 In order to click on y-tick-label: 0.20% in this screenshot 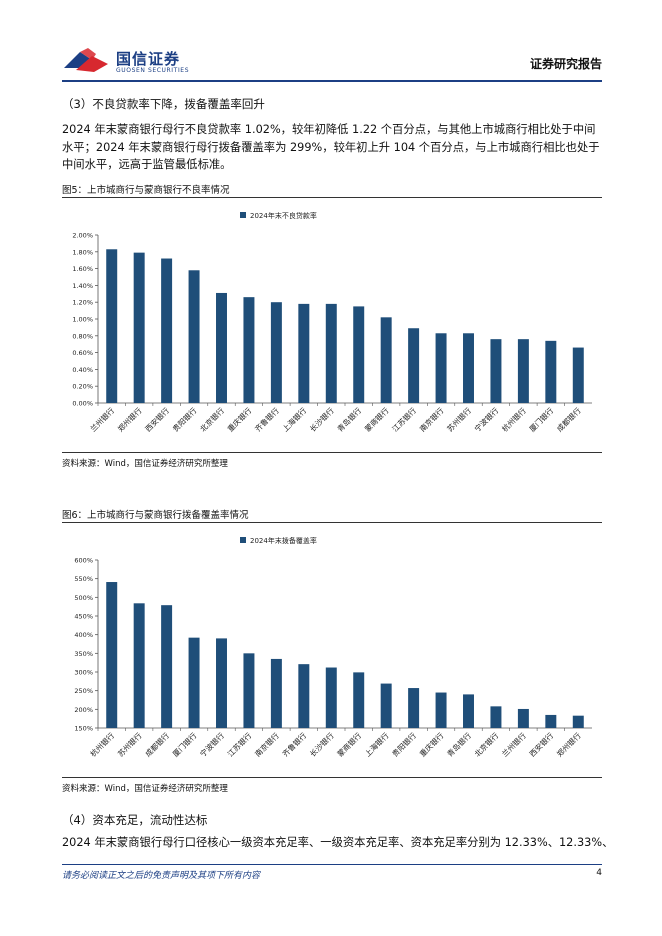, I will do `click(82, 387)`.